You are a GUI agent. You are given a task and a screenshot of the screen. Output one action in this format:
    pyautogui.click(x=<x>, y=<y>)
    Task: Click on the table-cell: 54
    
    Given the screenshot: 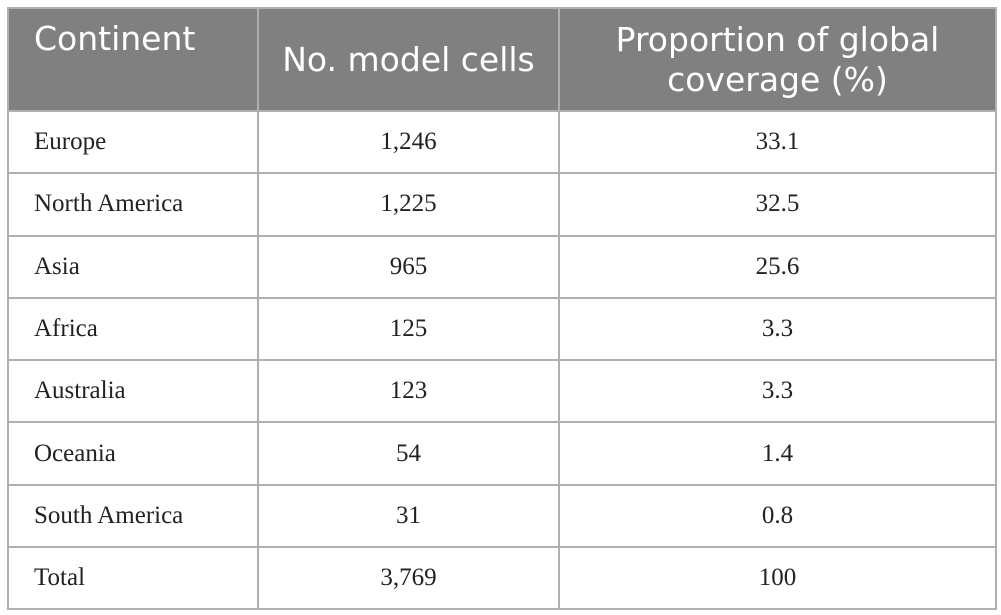 What is the action you would take?
    pyautogui.click(x=408, y=453)
    